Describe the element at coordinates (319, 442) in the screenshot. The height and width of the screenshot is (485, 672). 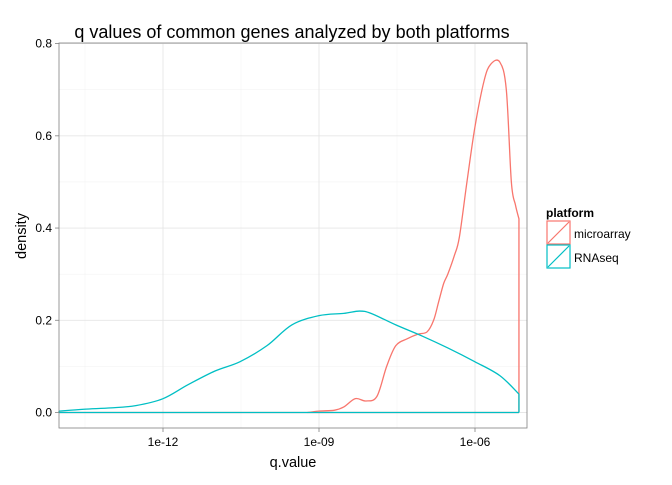
I see `x-tick-label: 1e-09` at that location.